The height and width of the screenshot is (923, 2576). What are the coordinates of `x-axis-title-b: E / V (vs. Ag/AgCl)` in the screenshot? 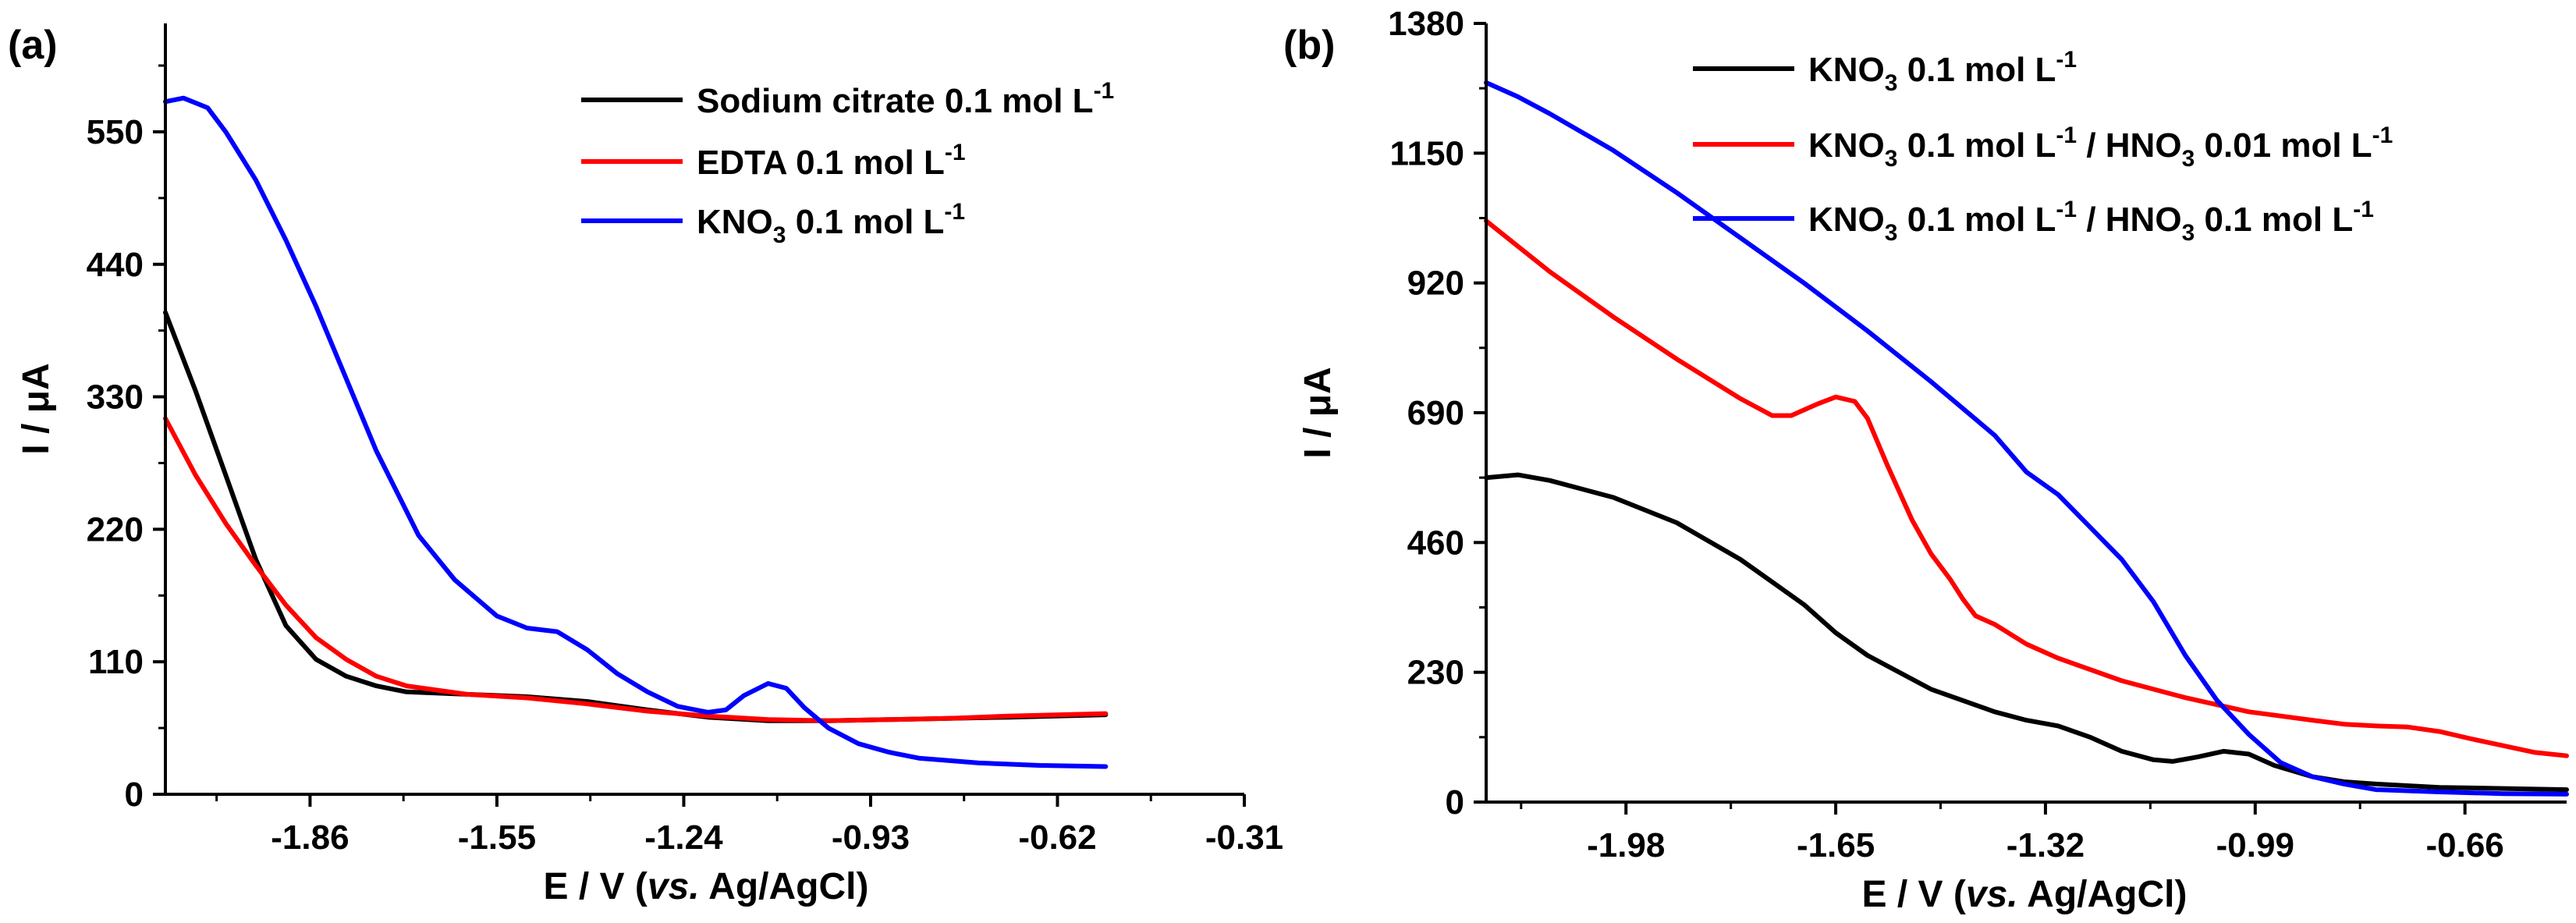 It's located at (2024, 895).